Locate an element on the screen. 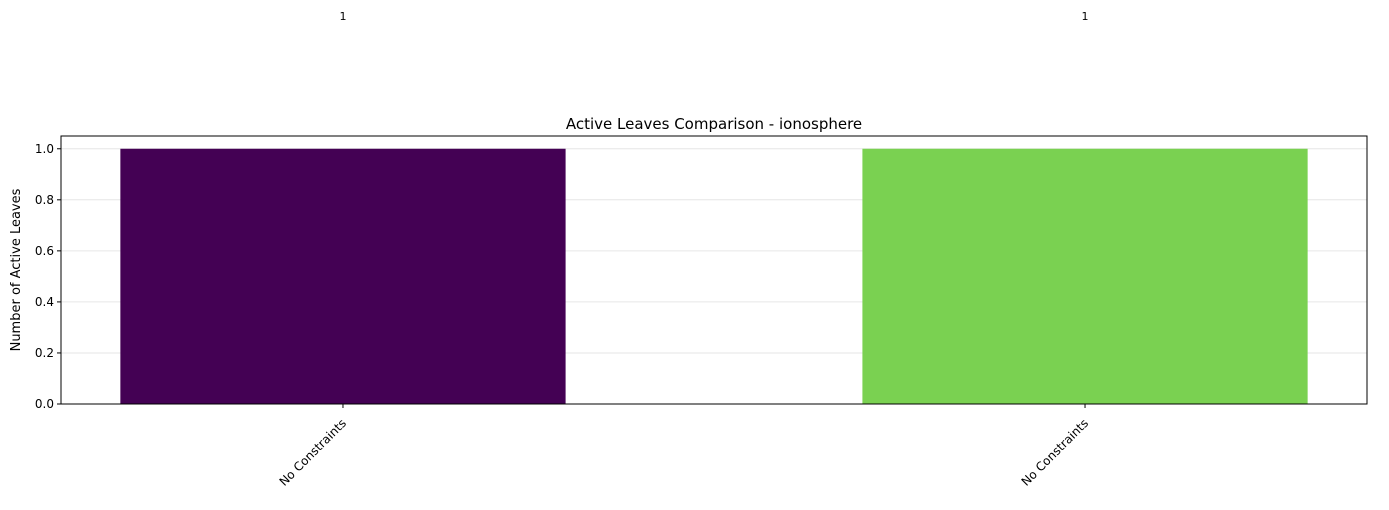 The width and height of the screenshot is (1389, 510). y-tick-label: 0.6 is located at coordinates (44, 251).